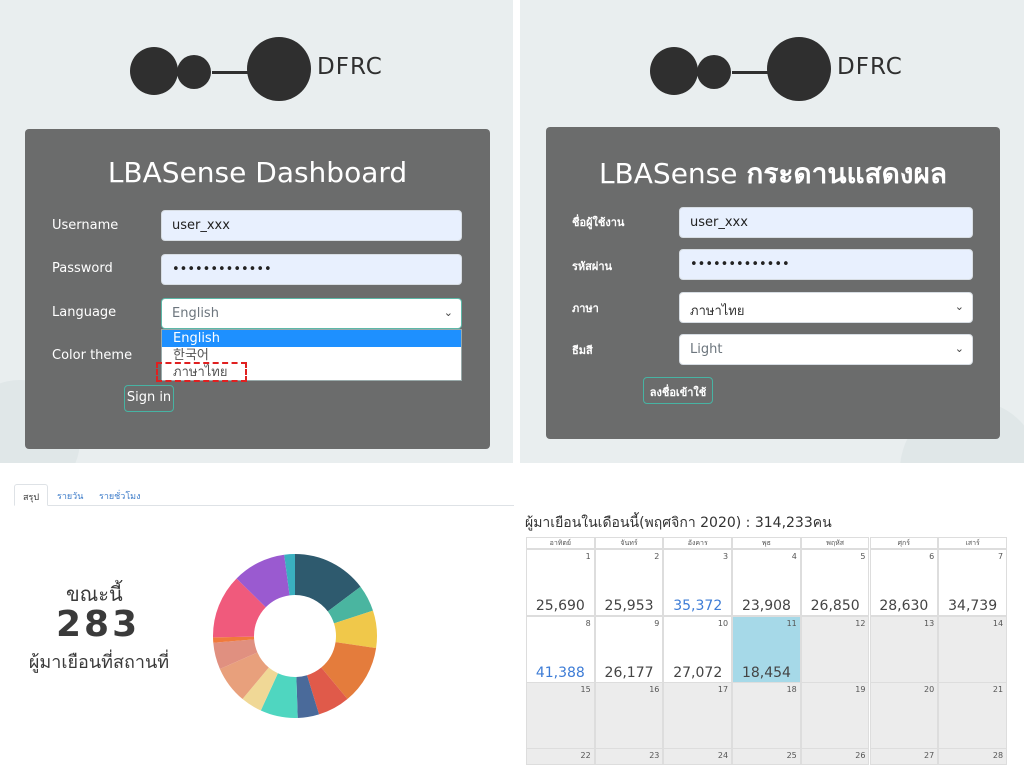  What do you see at coordinates (698, 543) in the screenshot?
I see `weekday-header: อังคาร` at bounding box center [698, 543].